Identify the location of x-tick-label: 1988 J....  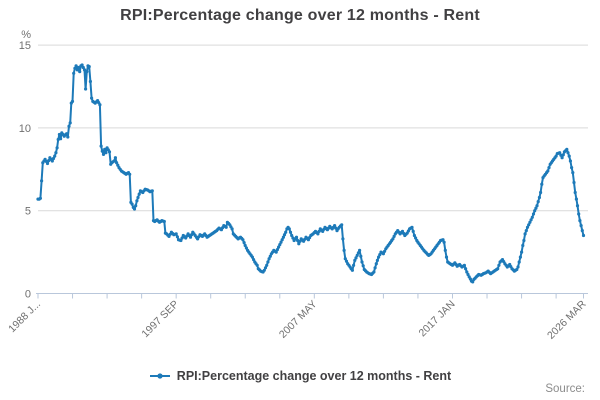
(24, 316).